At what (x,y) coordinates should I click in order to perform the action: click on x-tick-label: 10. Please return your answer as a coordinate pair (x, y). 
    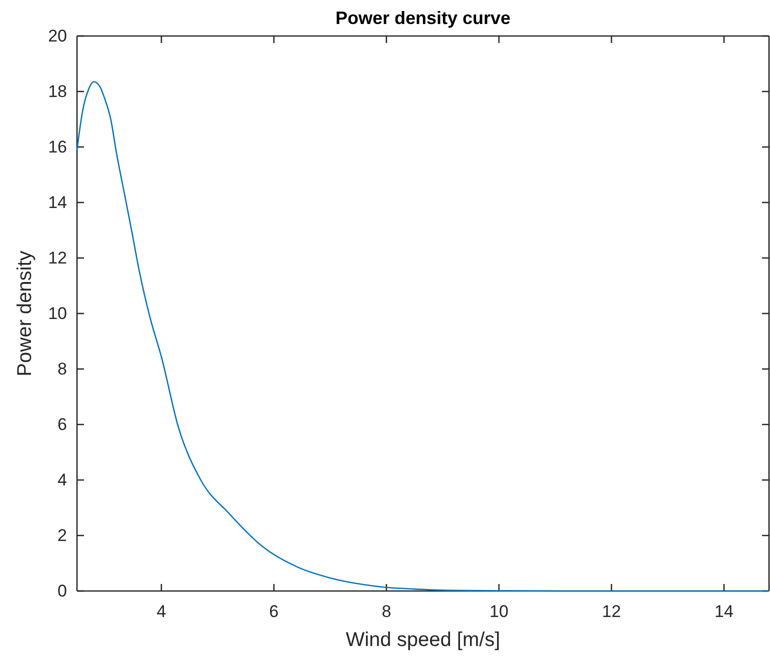
    Looking at the image, I should click on (498, 612).